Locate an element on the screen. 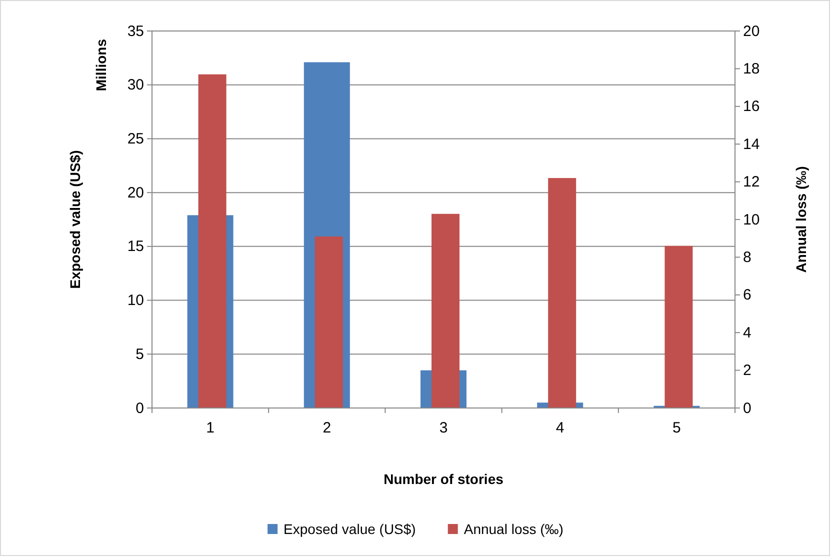 The height and width of the screenshot is (557, 831). y-tick-label: 0 is located at coordinates (140, 408).